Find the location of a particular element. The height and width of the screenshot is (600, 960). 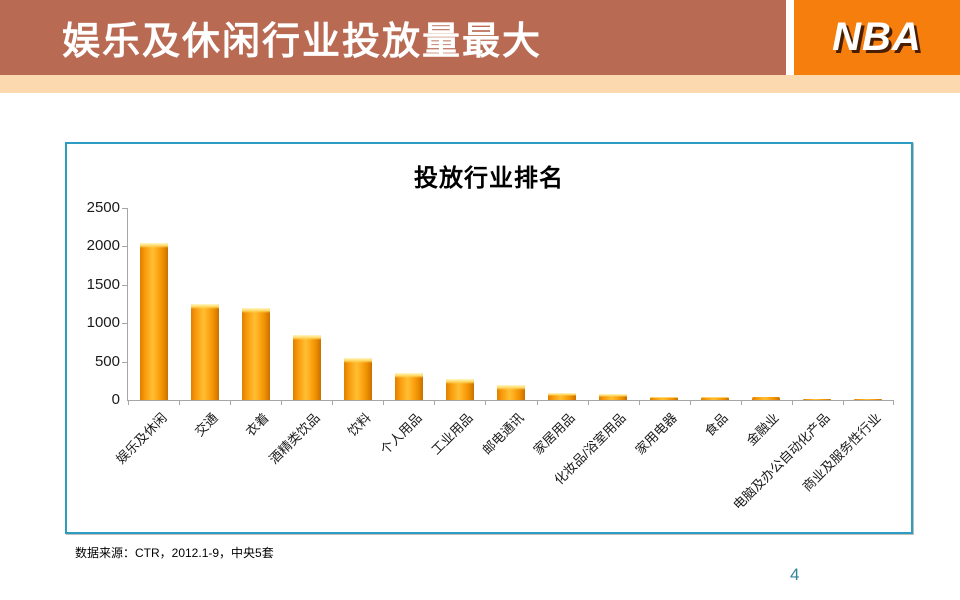

y-axis-tick-label: 0 is located at coordinates (115, 399).